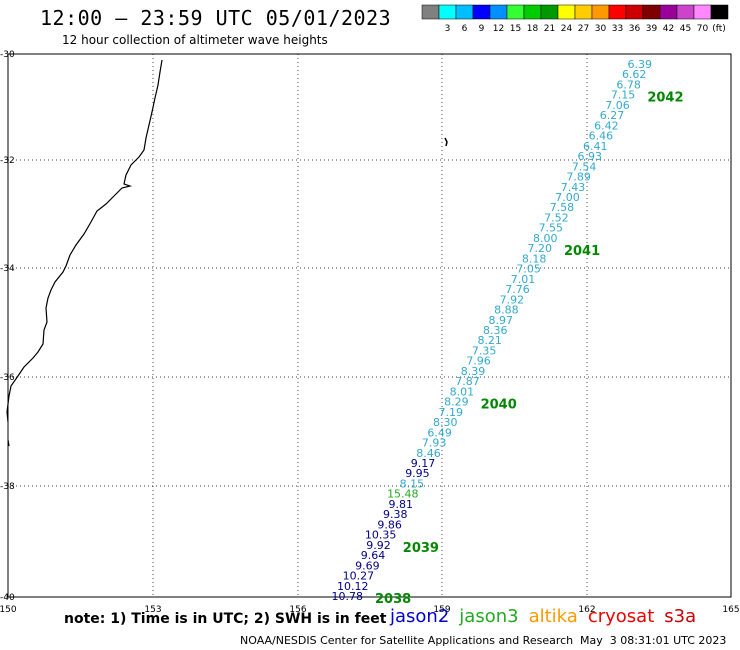  What do you see at coordinates (515, 29) in the screenshot?
I see `legend-label: 15` at bounding box center [515, 29].